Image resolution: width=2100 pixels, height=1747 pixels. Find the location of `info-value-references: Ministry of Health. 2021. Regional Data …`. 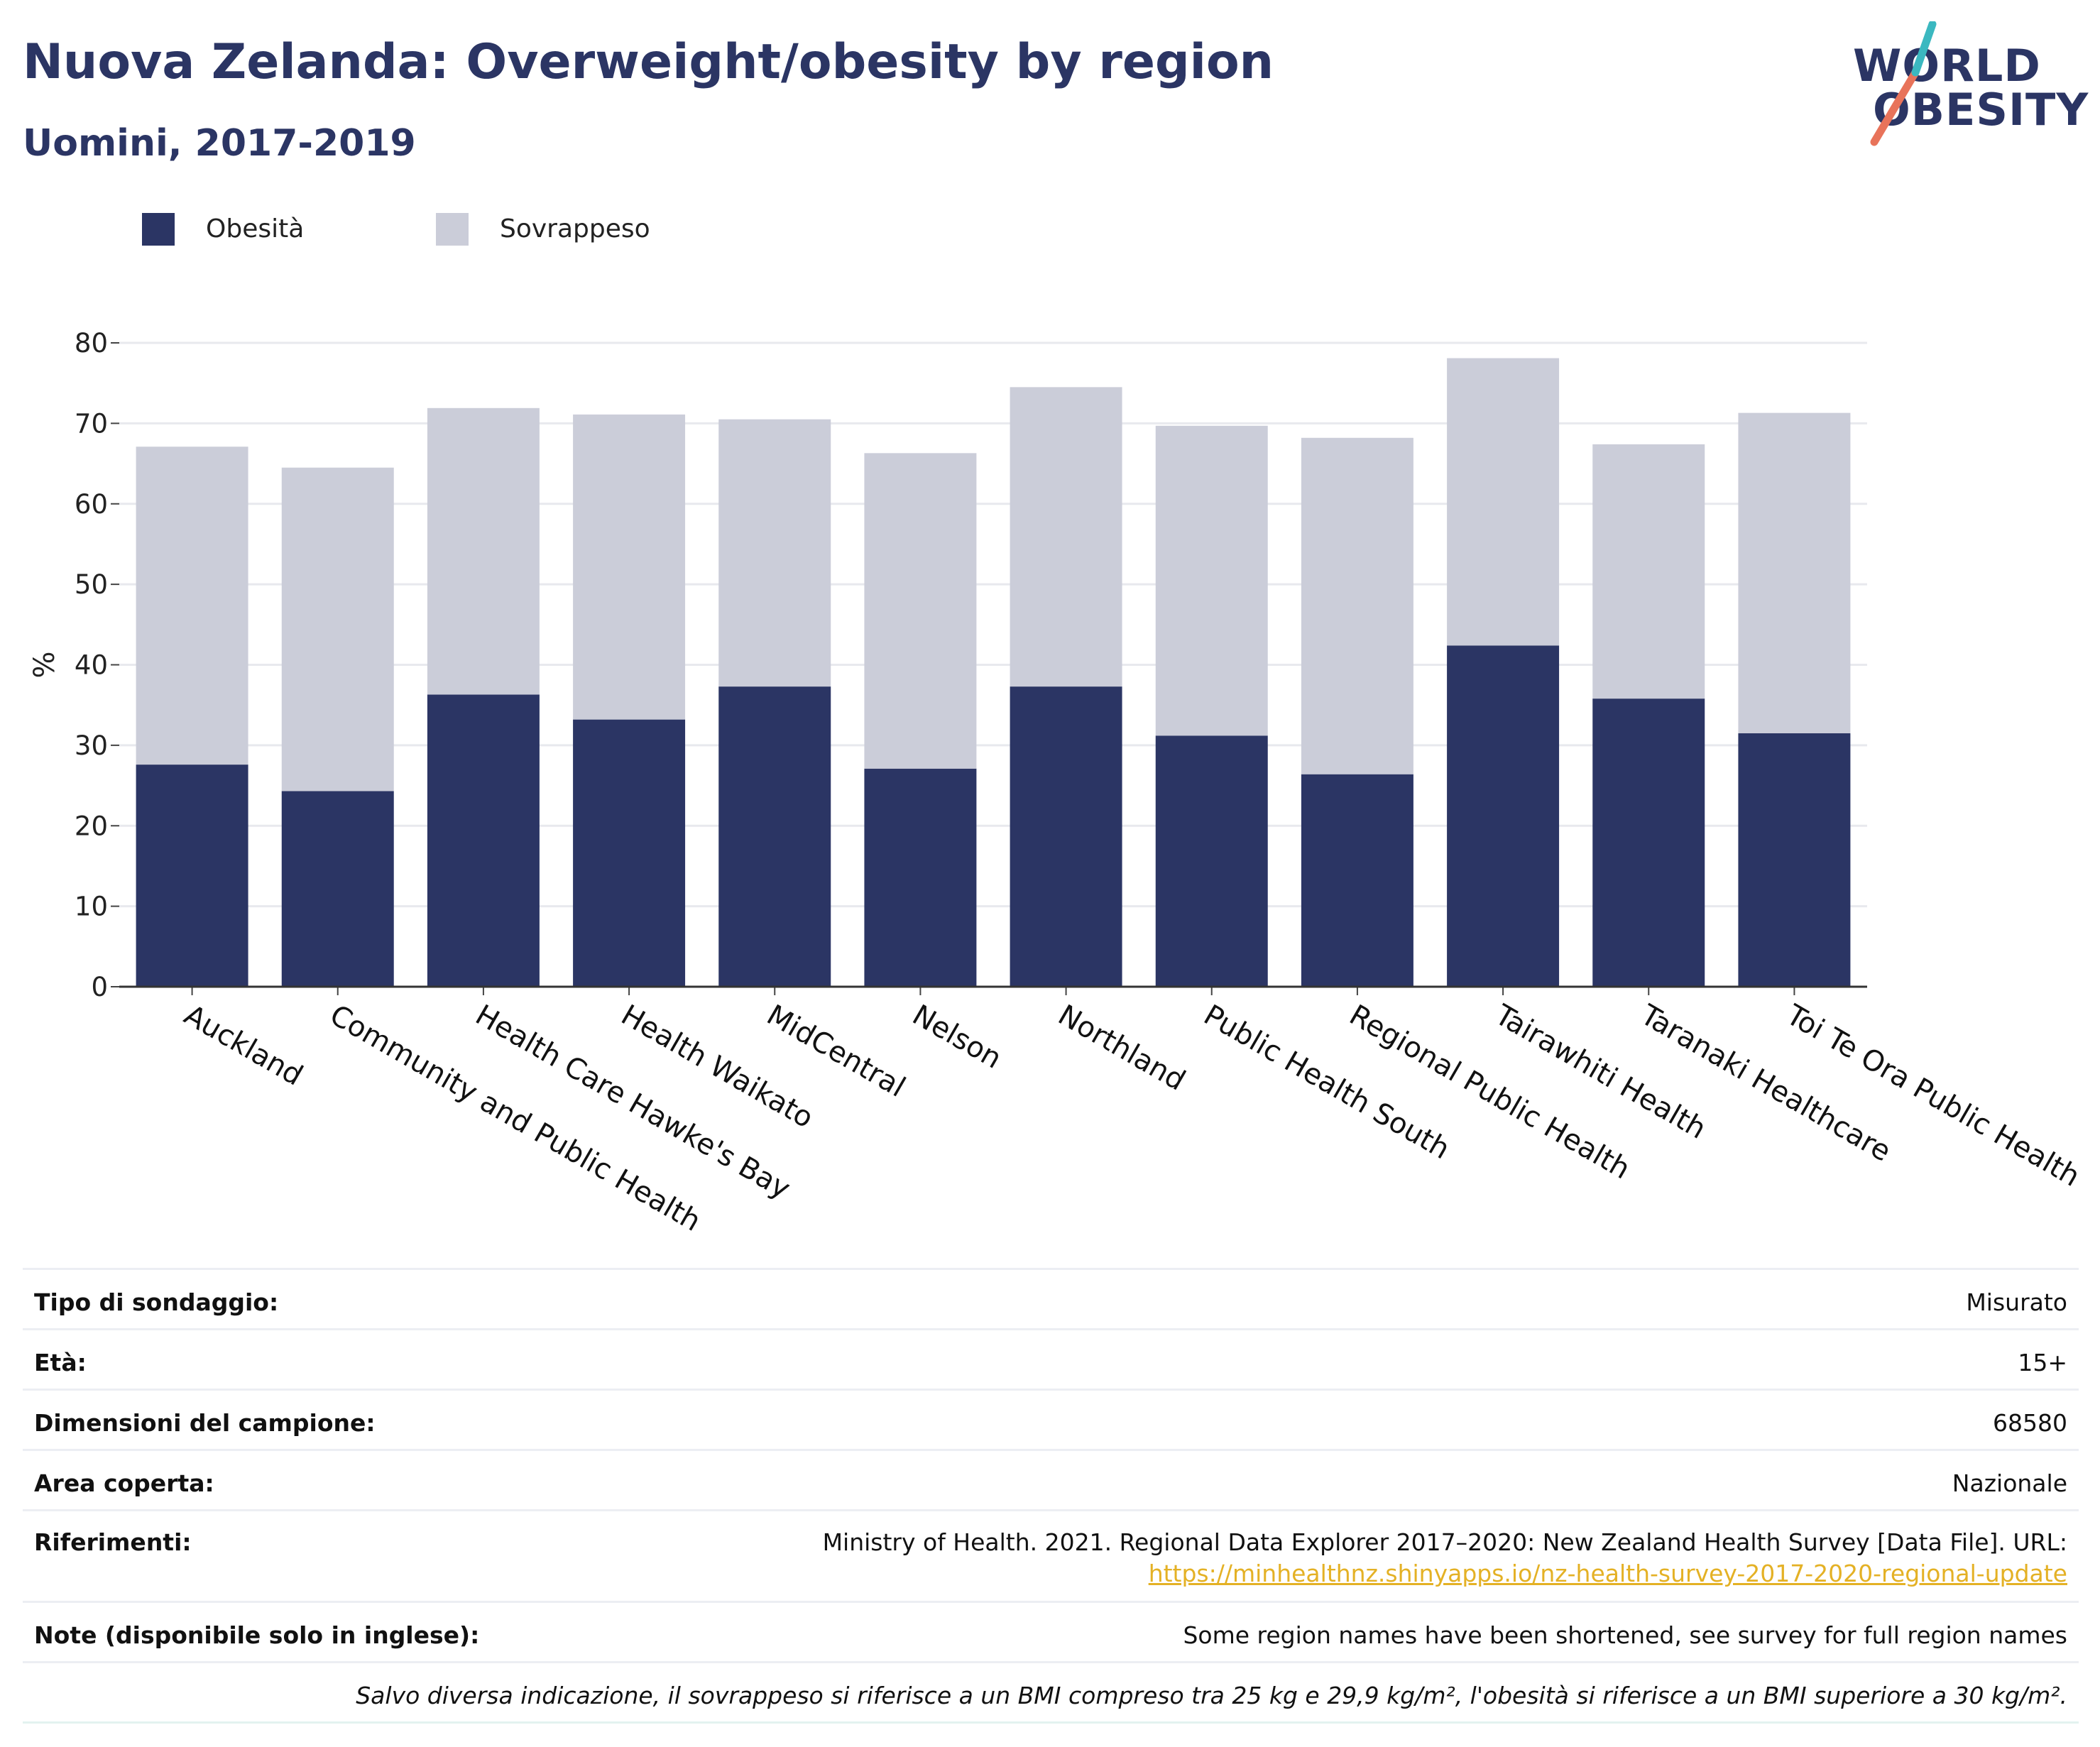

info-value-references: Ministry of Health. 2021. Regional Data … is located at coordinates (1444, 1542).